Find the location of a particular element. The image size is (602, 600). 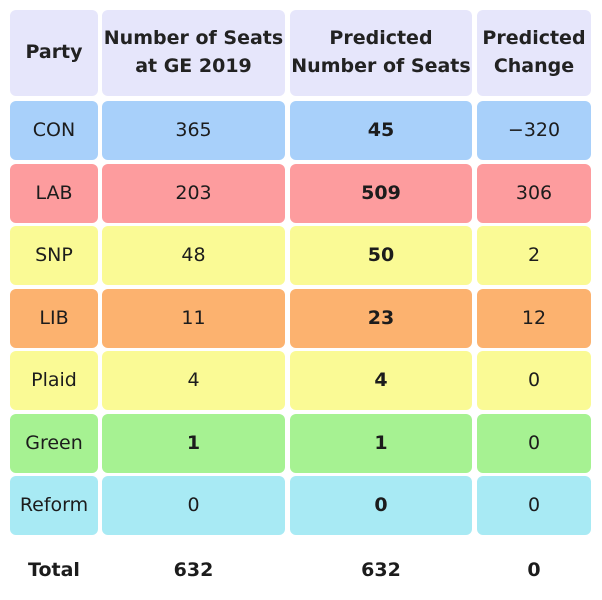

predicted-seats-cell: 0 is located at coordinates (381, 505).